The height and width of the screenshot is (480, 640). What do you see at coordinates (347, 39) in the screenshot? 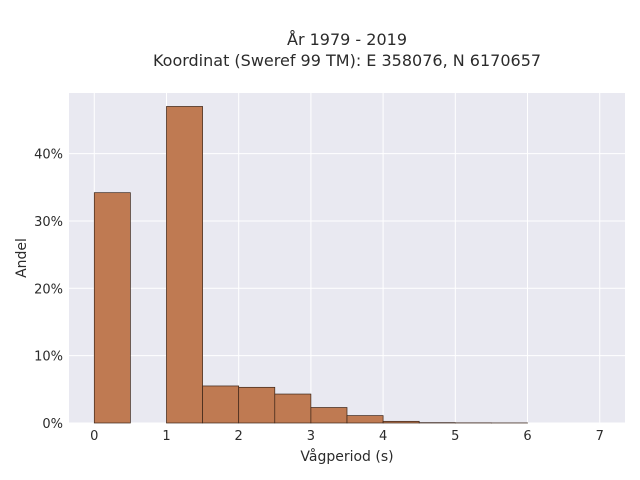
I see `chart-title-line1: År 1979 - 2019` at bounding box center [347, 39].